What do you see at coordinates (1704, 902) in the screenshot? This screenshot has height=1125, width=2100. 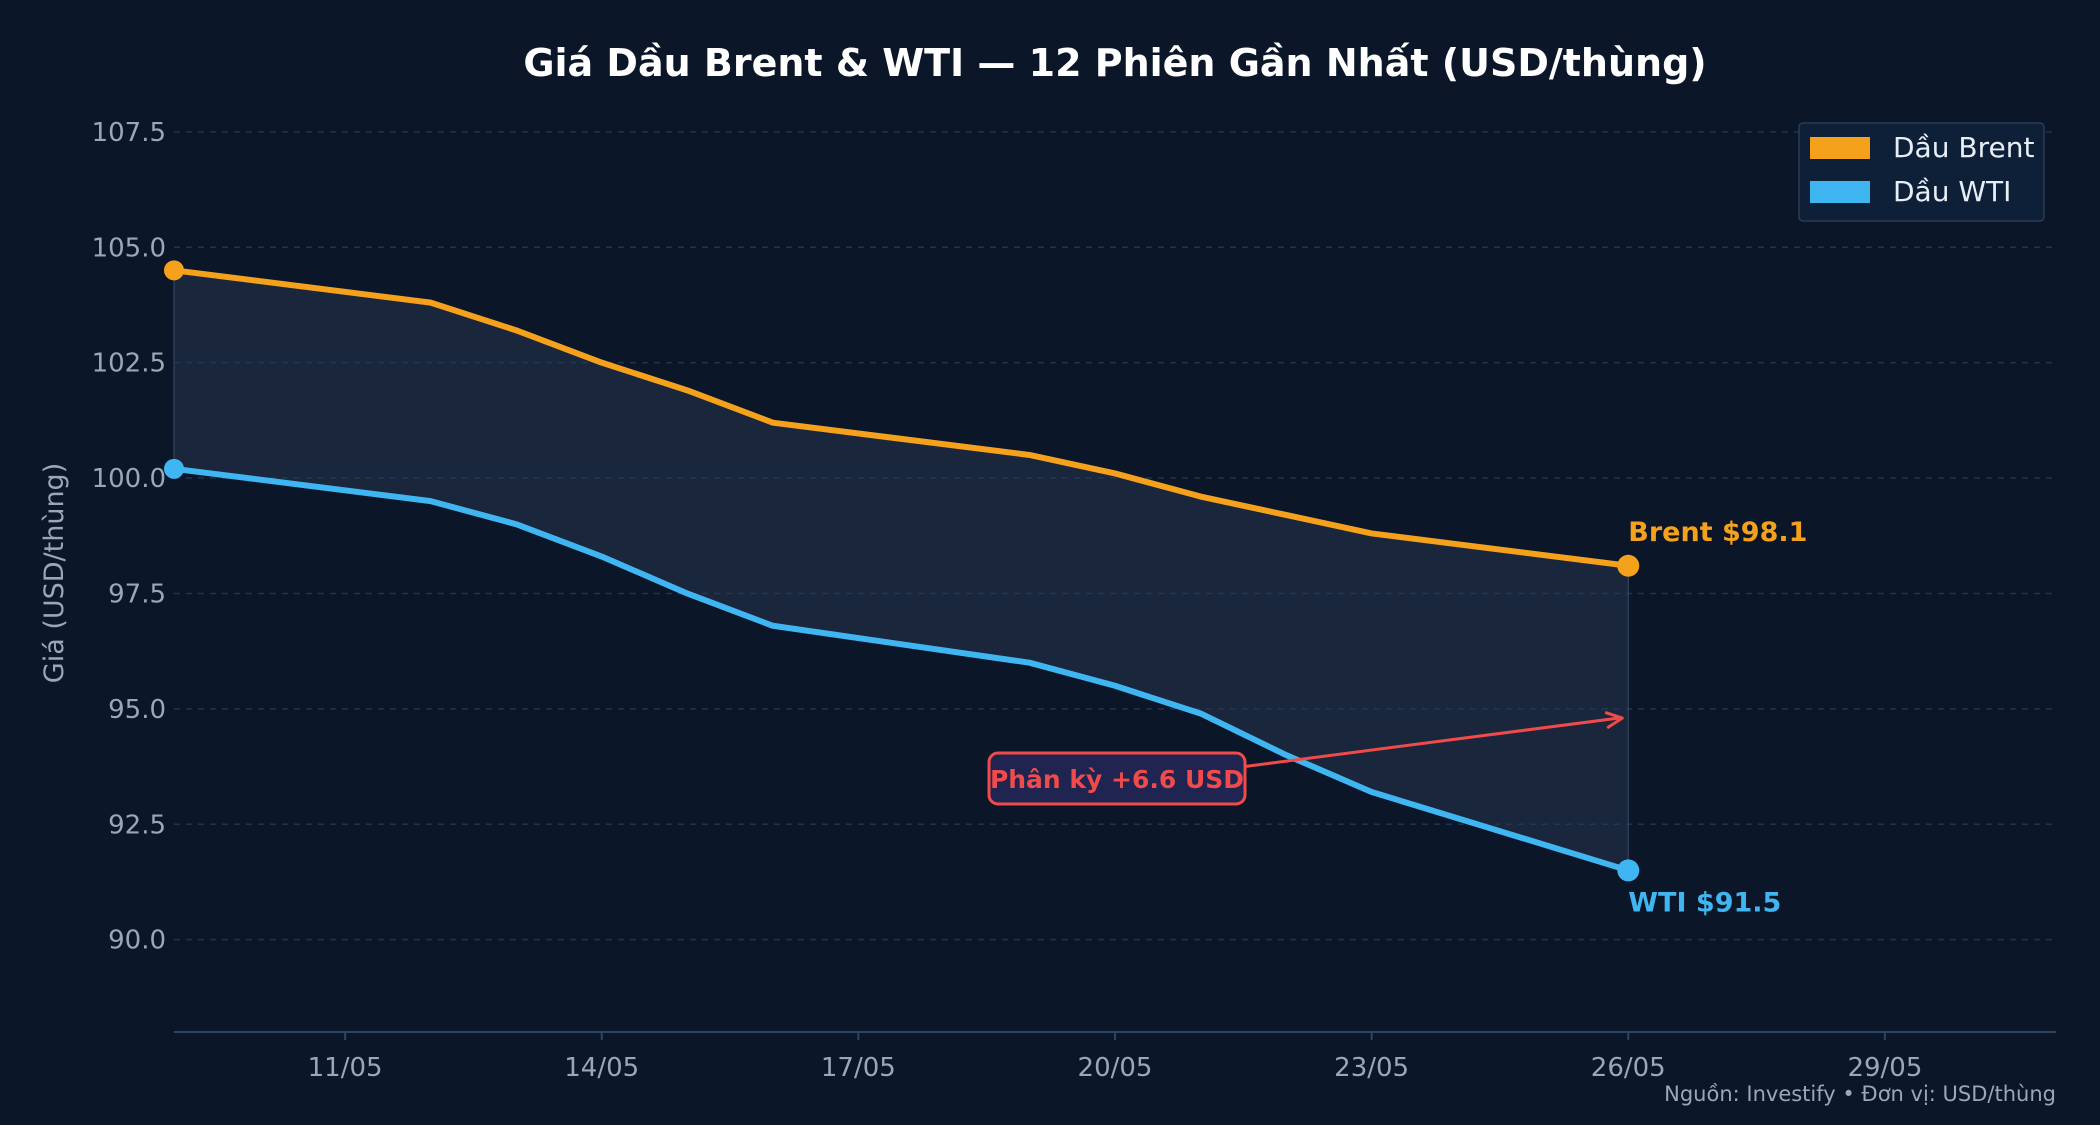 I see `end-label-wti: WTI $91.5` at bounding box center [1704, 902].